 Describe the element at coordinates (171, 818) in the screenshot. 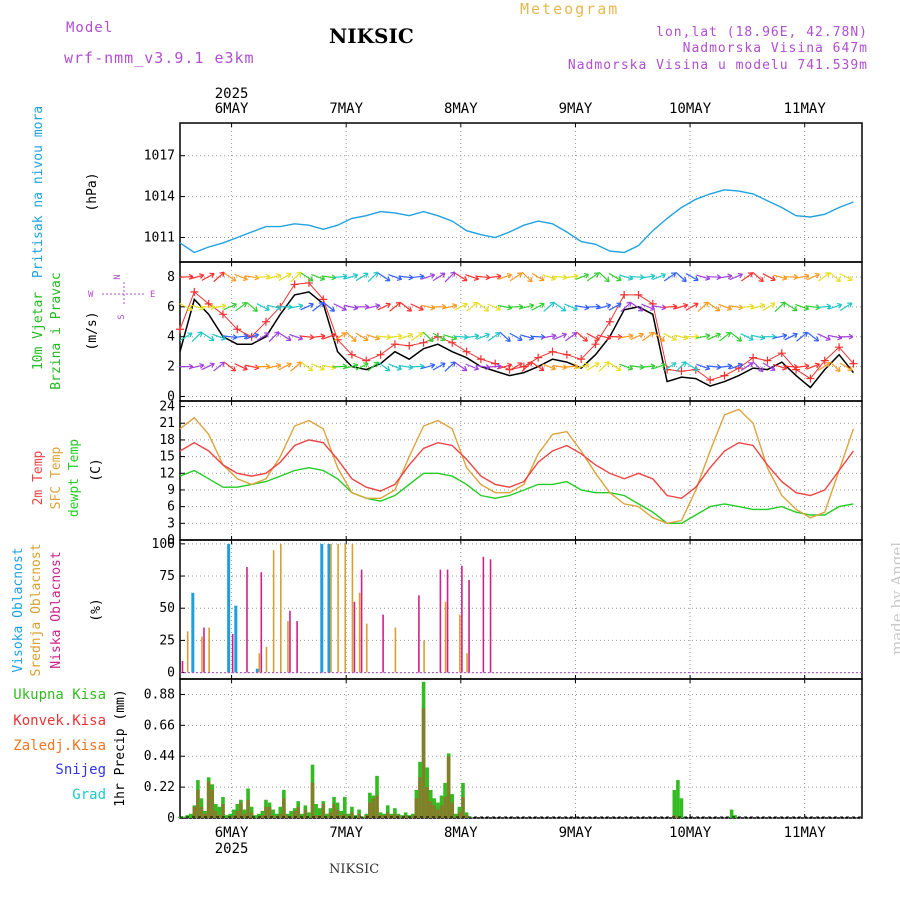

I see `precip-ytick-label: 0` at that location.